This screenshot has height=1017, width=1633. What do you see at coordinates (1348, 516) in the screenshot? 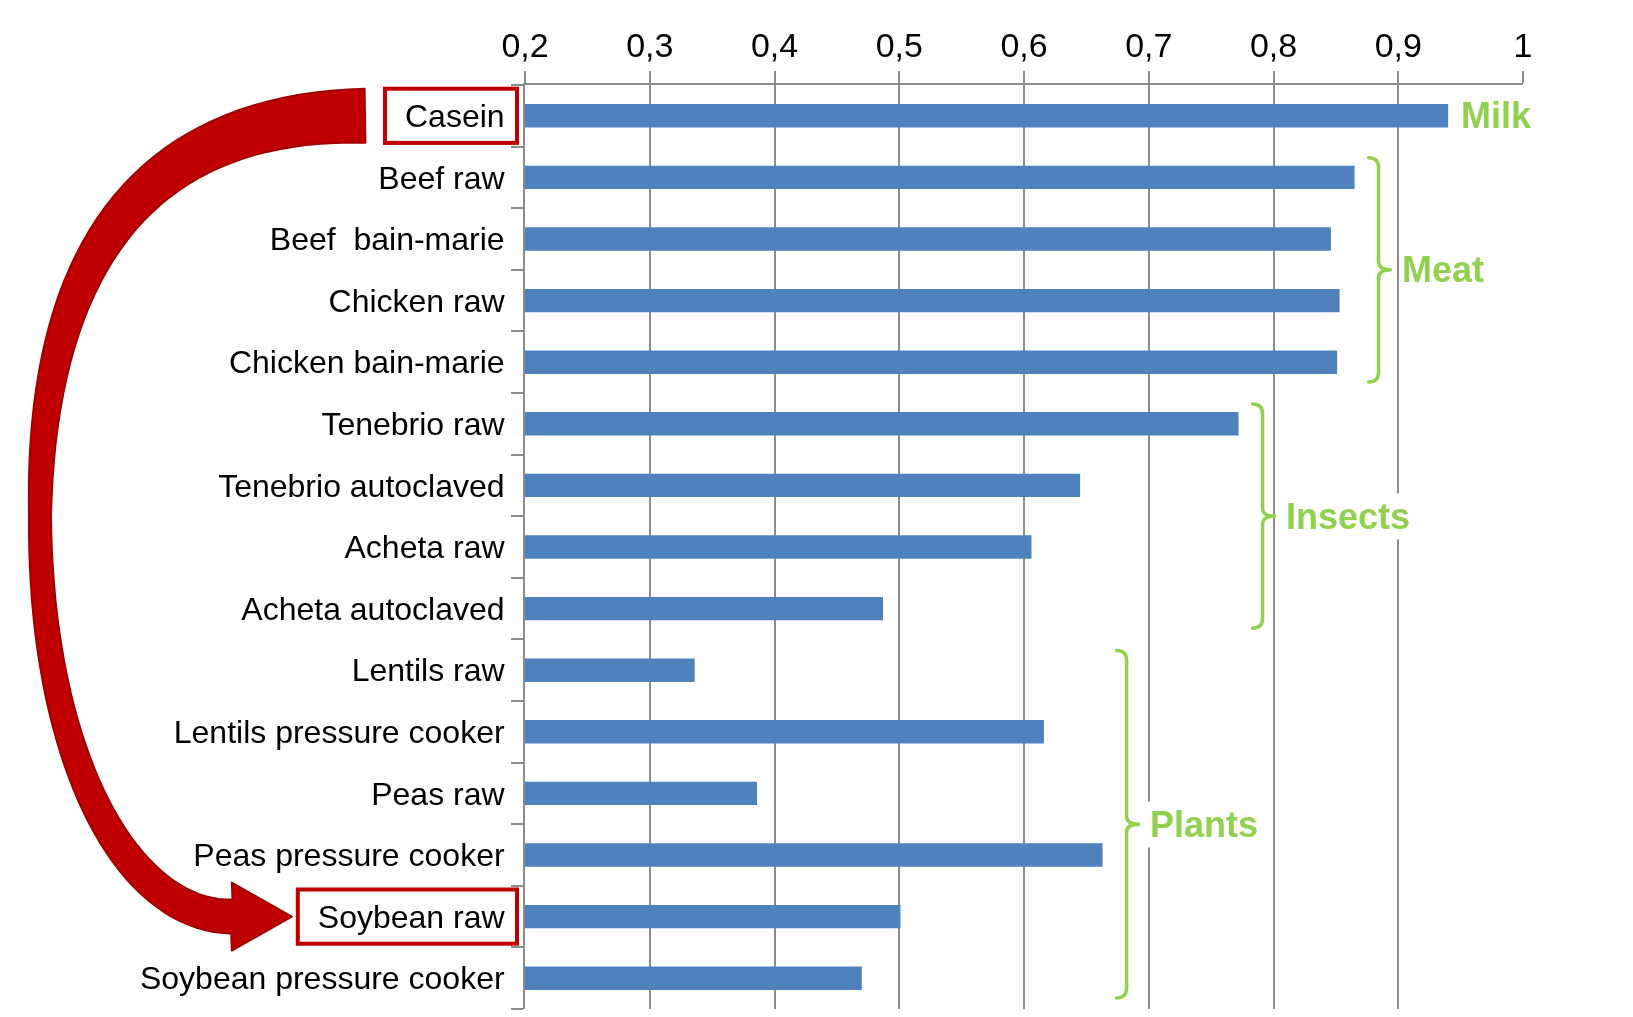
I see `annotation: Insects` at bounding box center [1348, 516].